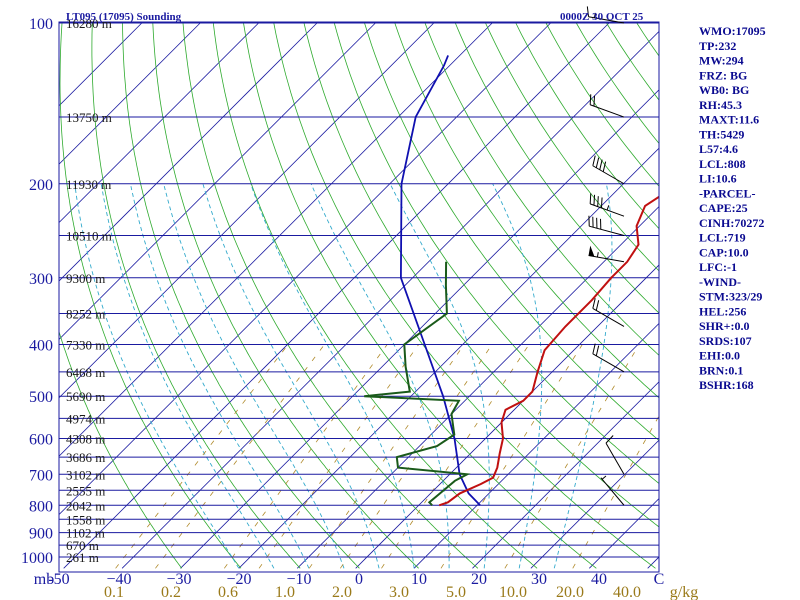 The height and width of the screenshot is (600, 800). Describe the element at coordinates (228, 592) in the screenshot. I see `mixing-ratio-tick: 0.6` at that location.